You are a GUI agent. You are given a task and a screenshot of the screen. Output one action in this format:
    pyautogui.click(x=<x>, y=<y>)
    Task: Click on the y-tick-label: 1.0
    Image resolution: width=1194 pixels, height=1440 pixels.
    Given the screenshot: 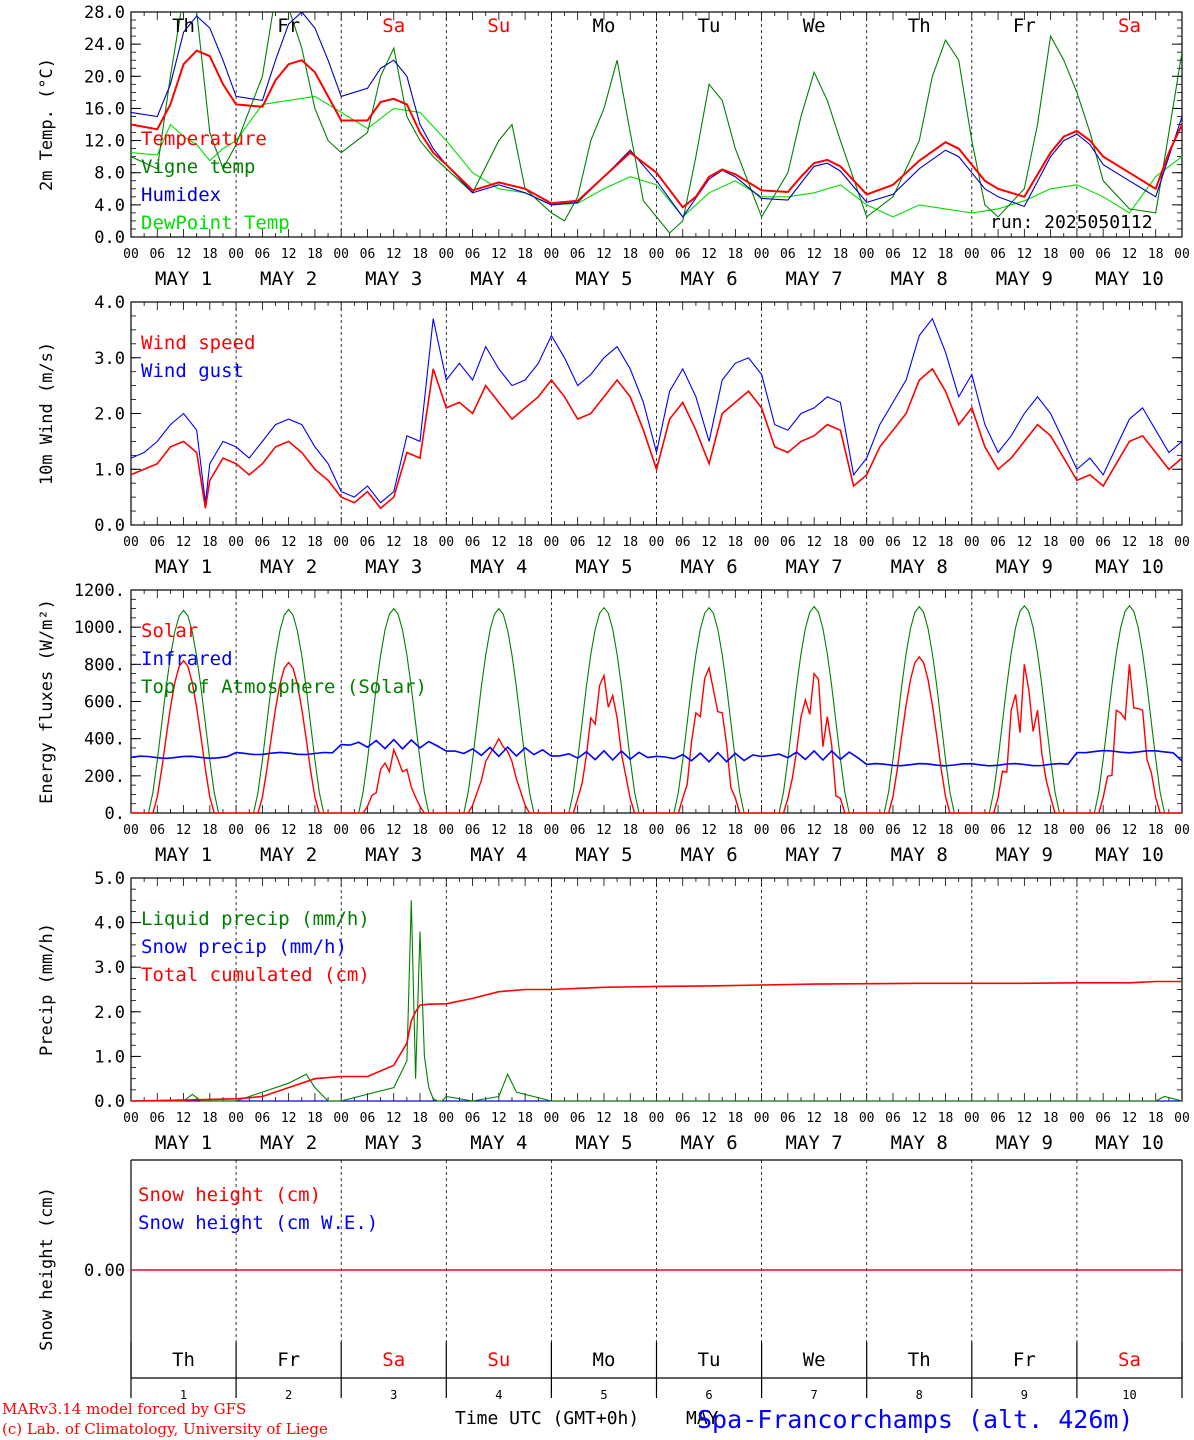 What is the action you would take?
    pyautogui.click(x=109, y=1057)
    